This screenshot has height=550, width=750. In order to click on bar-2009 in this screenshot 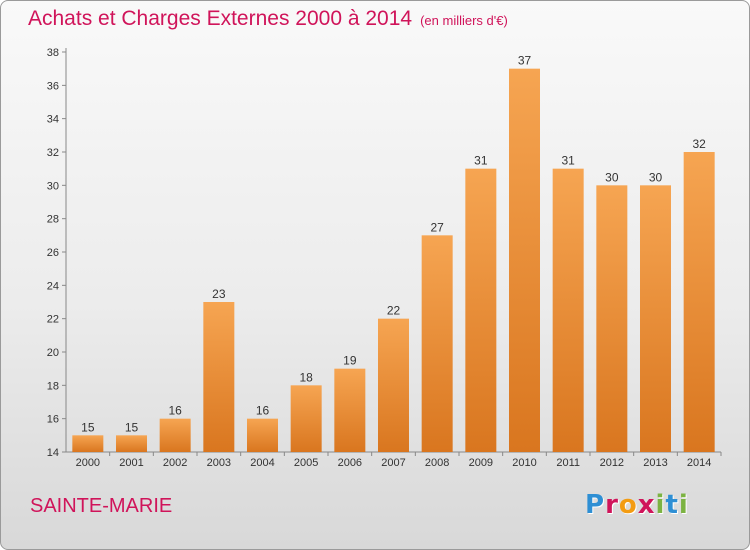, I will do `click(481, 310)`.